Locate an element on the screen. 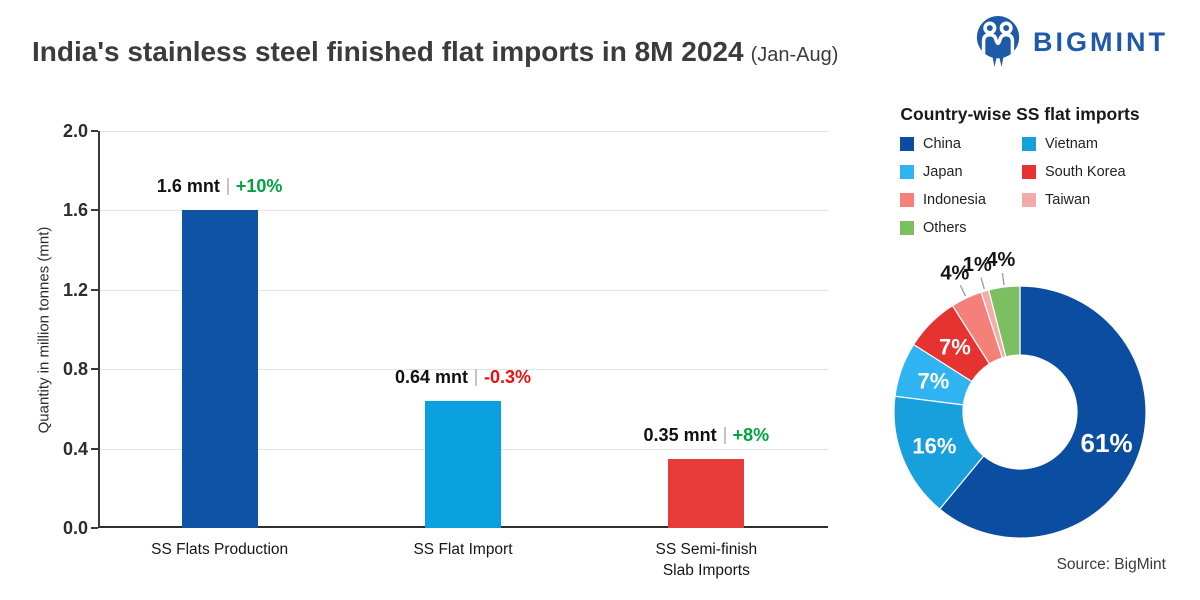 The height and width of the screenshot is (600, 1200). legend-label: Indonesia is located at coordinates (954, 199).